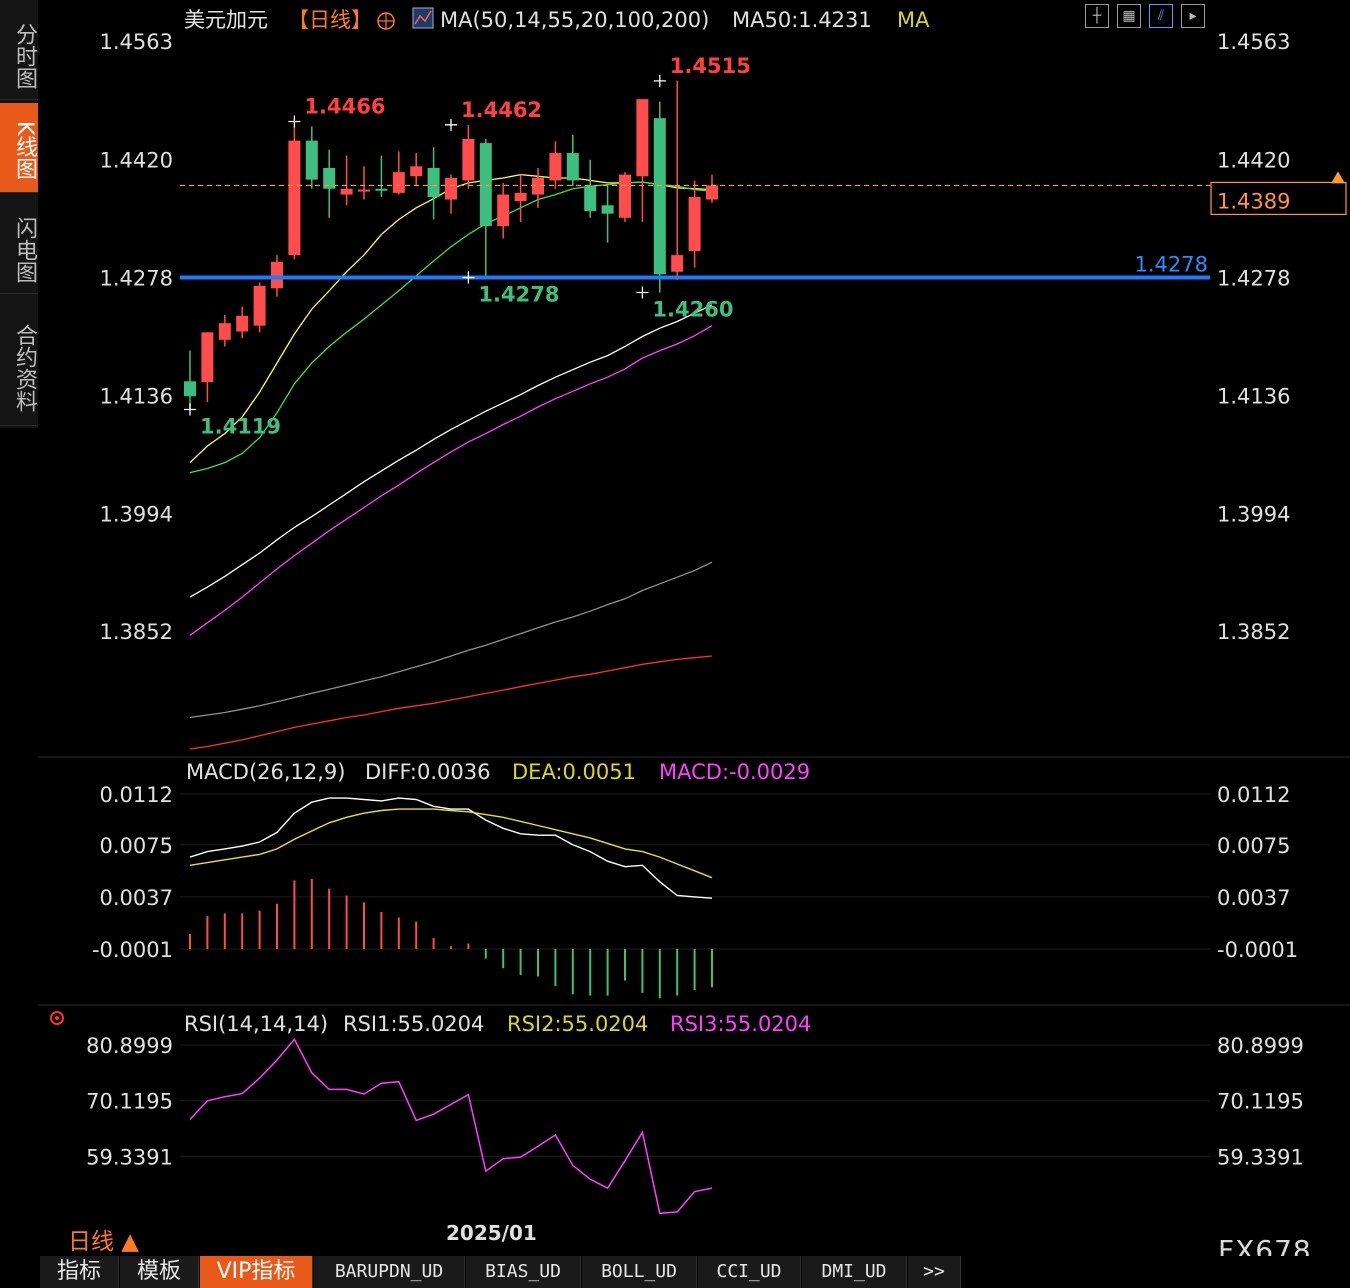 This screenshot has height=1288, width=1350. What do you see at coordinates (1129, 16) in the screenshot?
I see `chart-grid-icon: ▦` at bounding box center [1129, 16].